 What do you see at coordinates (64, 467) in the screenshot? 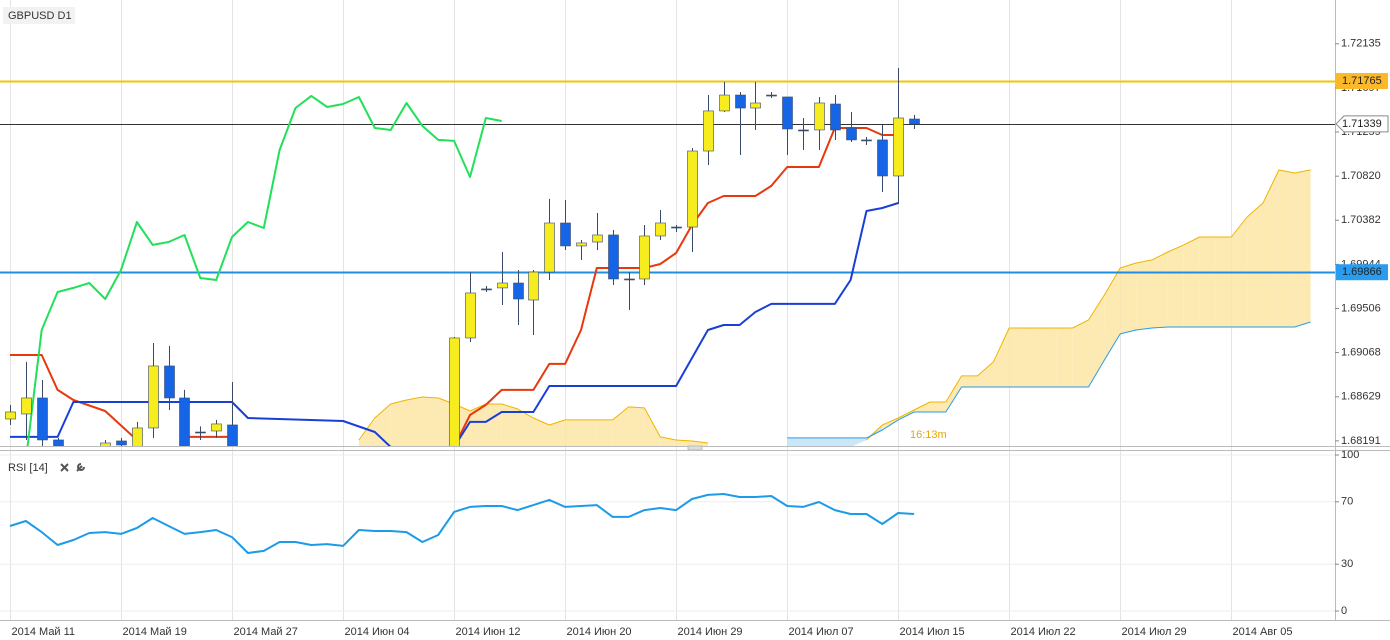
I see `close-icon` at bounding box center [64, 467].